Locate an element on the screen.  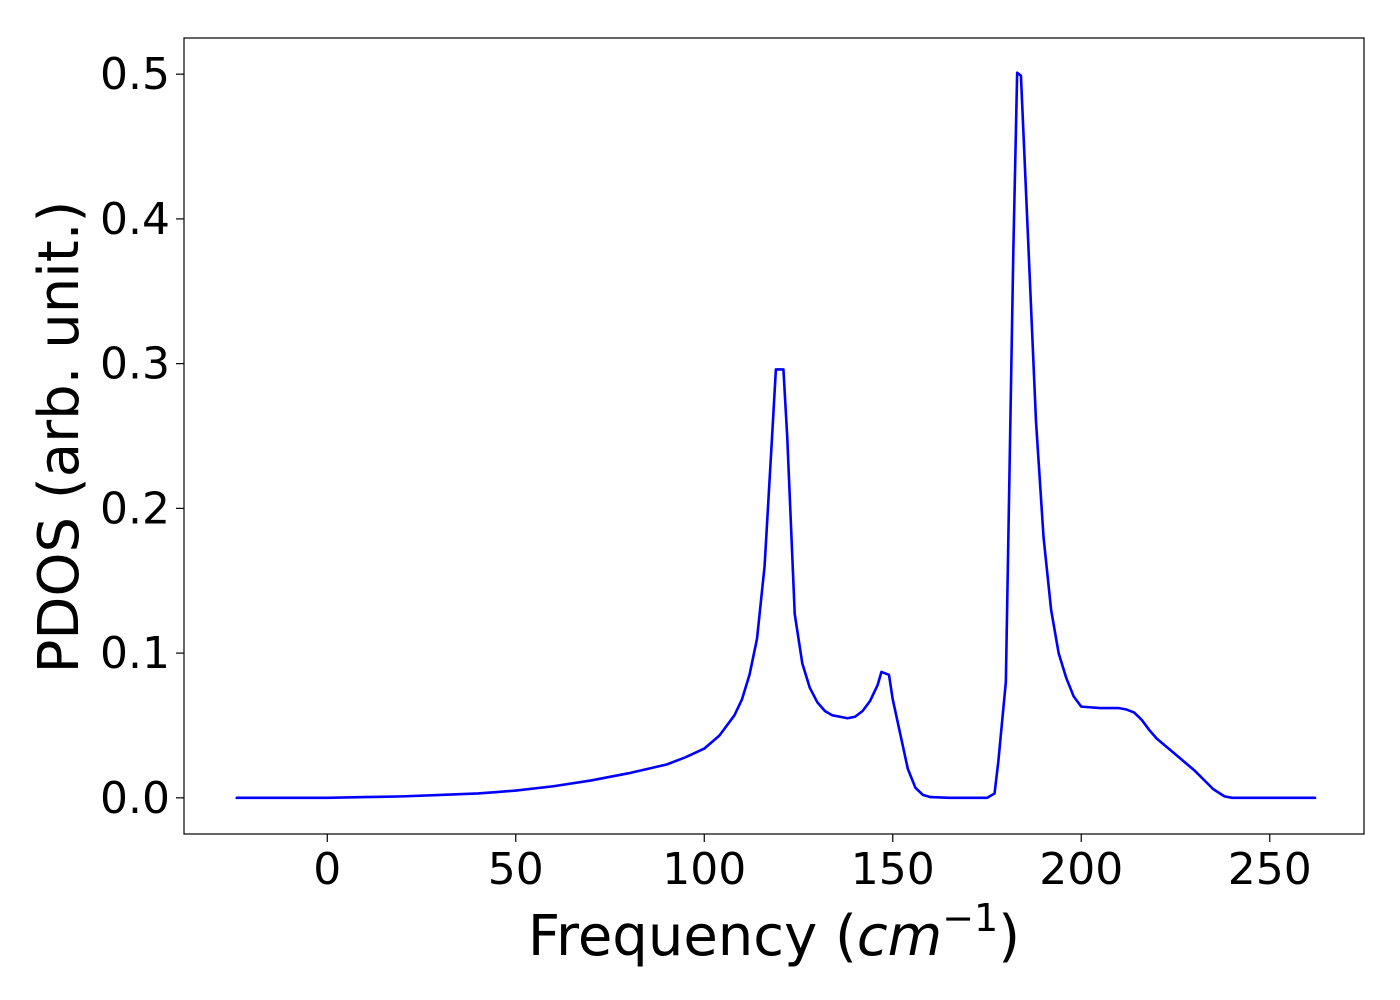
y-axis: 0.0 0.1 0.2 0.3 0.4 0.5 is located at coordinates (142, 436).